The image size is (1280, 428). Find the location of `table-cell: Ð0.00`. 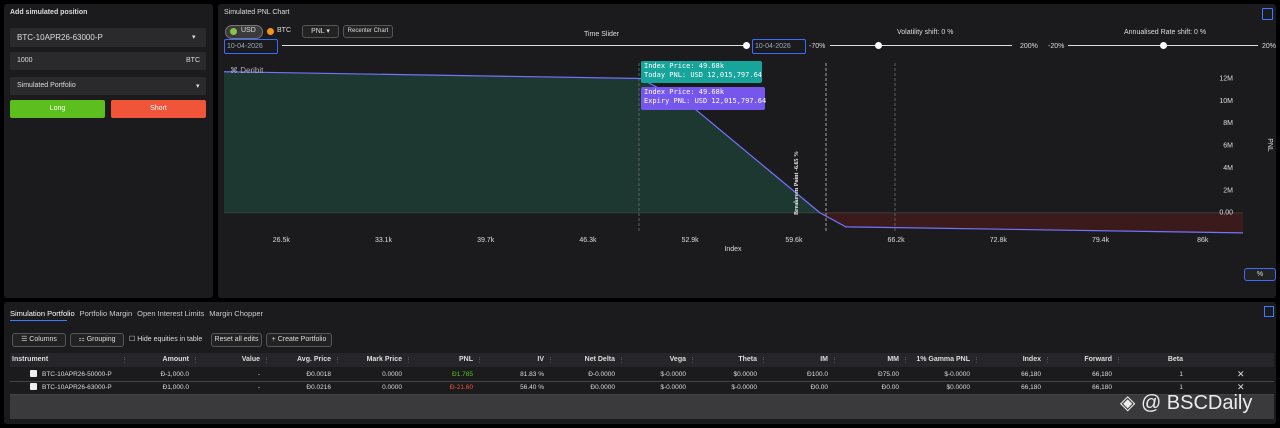

table-cell: Ð0.00 is located at coordinates (819, 387).